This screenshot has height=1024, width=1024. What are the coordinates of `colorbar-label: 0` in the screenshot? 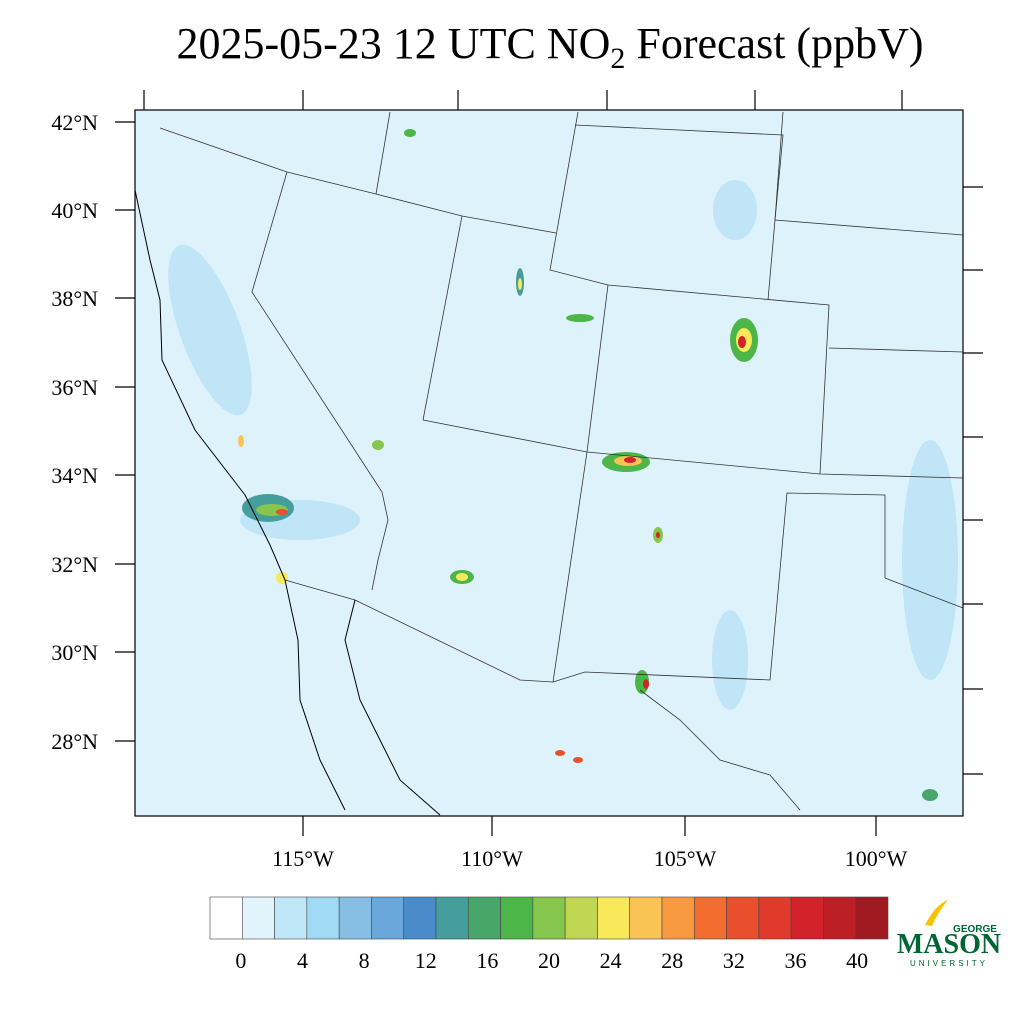 It's located at (240, 960).